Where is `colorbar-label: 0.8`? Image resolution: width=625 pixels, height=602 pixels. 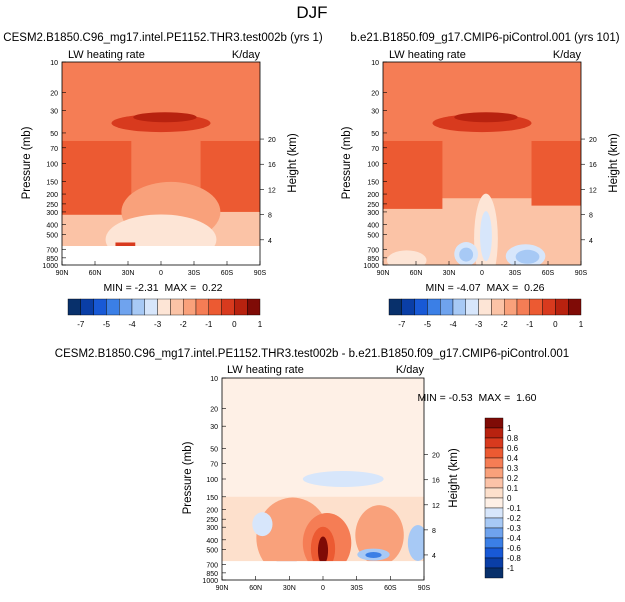
colorbar-label: 0.8 is located at coordinates (513, 438).